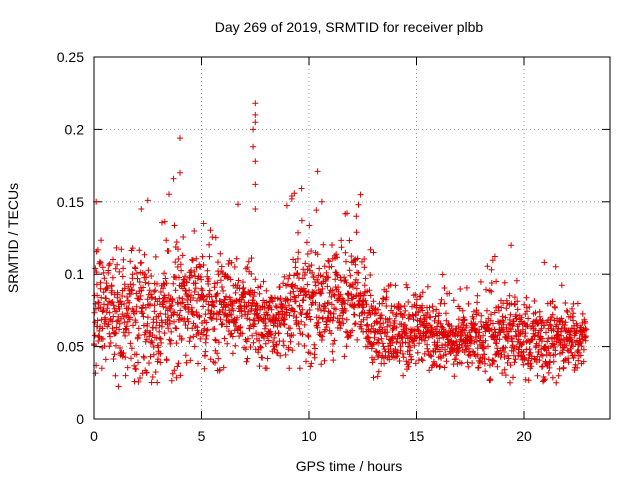 The width and height of the screenshot is (640, 480). Describe the element at coordinates (349, 466) in the screenshot. I see `x-axis-label: GPS time / hours` at that location.